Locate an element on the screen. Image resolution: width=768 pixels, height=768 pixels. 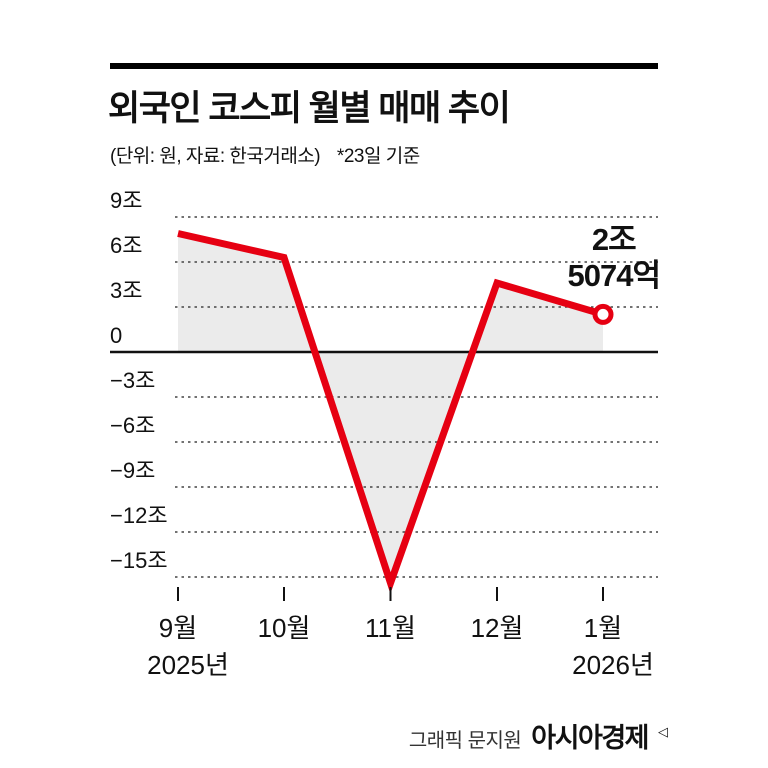
y-axis-label: −3조 is located at coordinates (132, 380).